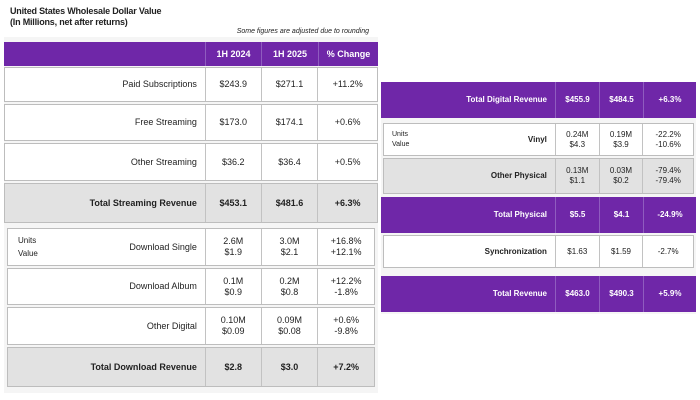 The height and width of the screenshot is (400, 700). Describe the element at coordinates (576, 139) in the screenshot. I see `cell-y2024-vinyl: 0.24M $4.3` at that location.